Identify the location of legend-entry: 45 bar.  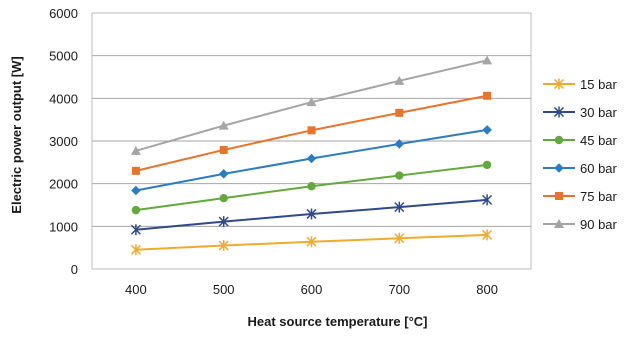
(580, 140).